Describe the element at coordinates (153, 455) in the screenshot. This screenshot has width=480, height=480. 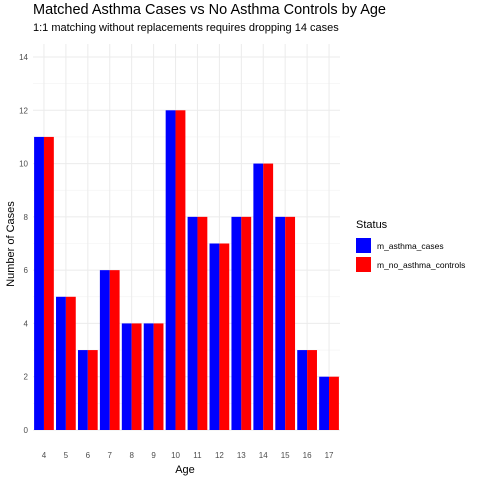
I see `x-tick-label: 9` at that location.